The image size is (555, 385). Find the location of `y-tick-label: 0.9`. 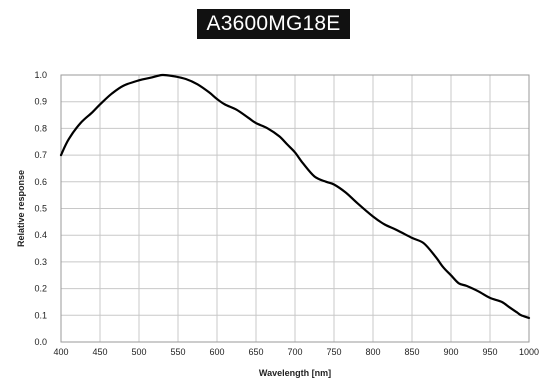

y-tick-label: 0.9 is located at coordinates (40, 102).